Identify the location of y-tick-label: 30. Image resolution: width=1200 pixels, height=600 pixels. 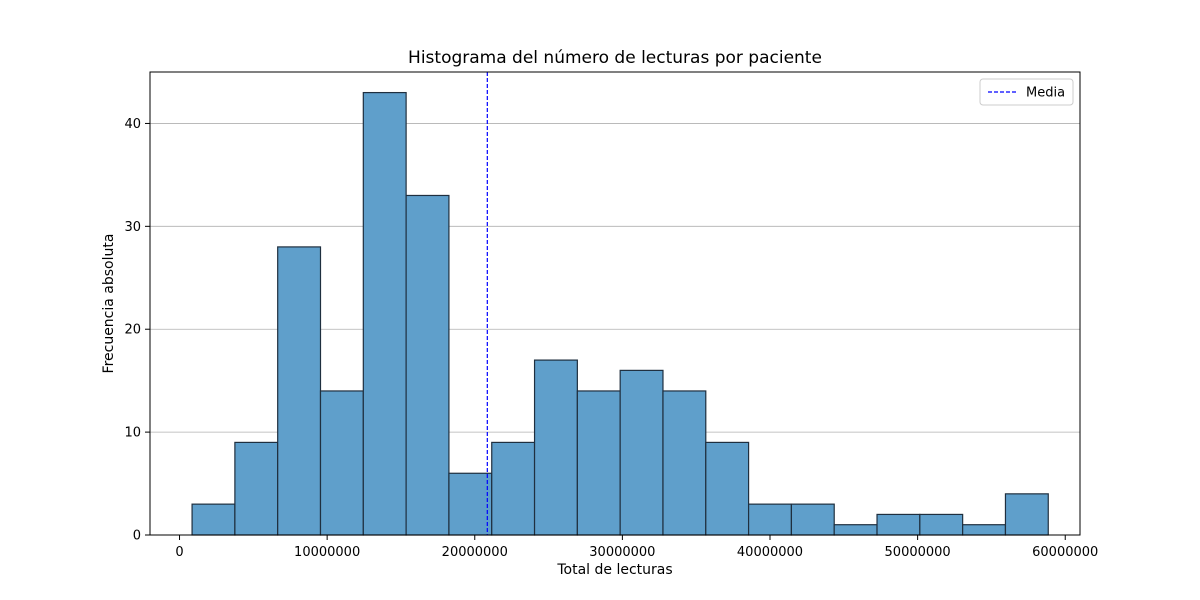
(132, 227).